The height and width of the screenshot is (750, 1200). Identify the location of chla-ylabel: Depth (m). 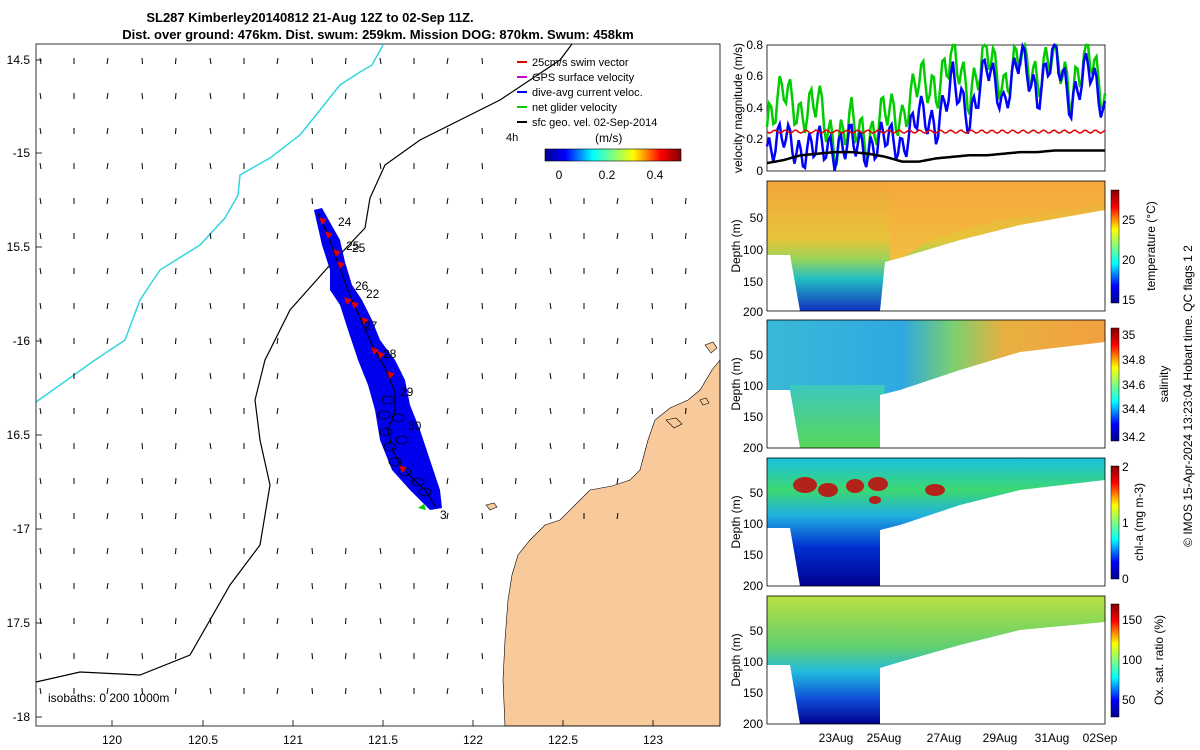
(736, 521).